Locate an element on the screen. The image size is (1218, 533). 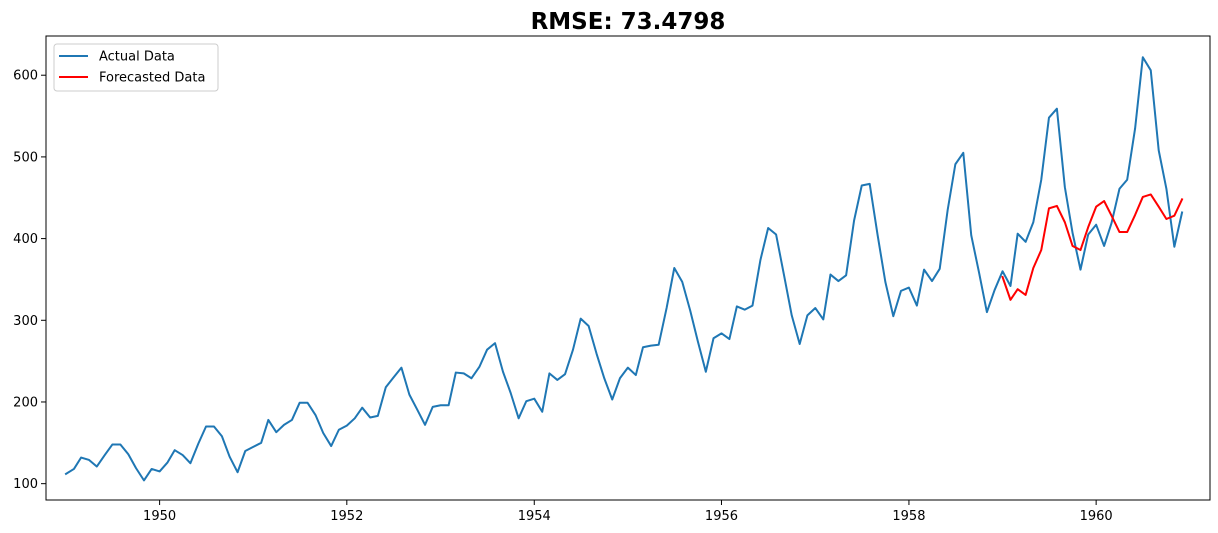
legend-entry: Forecasted Data is located at coordinates (152, 78).